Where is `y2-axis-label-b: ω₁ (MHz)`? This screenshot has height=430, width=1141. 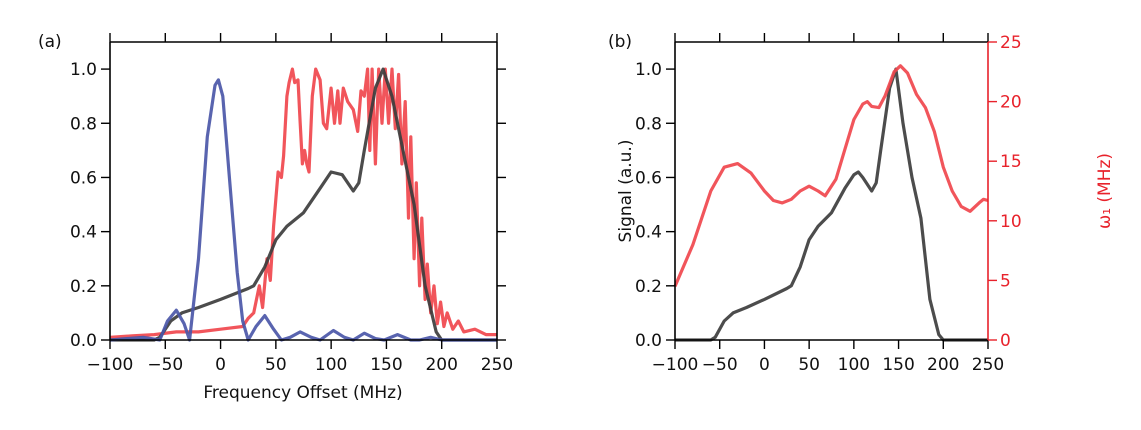 y2-axis-label-b: ω₁ (MHz) is located at coordinates (1105, 191).